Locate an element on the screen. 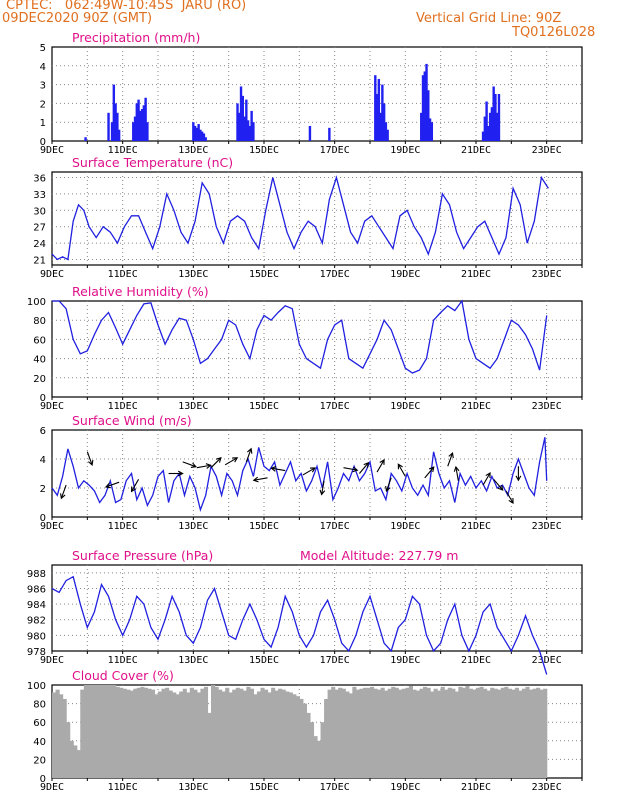 Image resolution: width=618 pixels, height=800 pixels. y-tick-label: 0 is located at coordinates (43, 142).